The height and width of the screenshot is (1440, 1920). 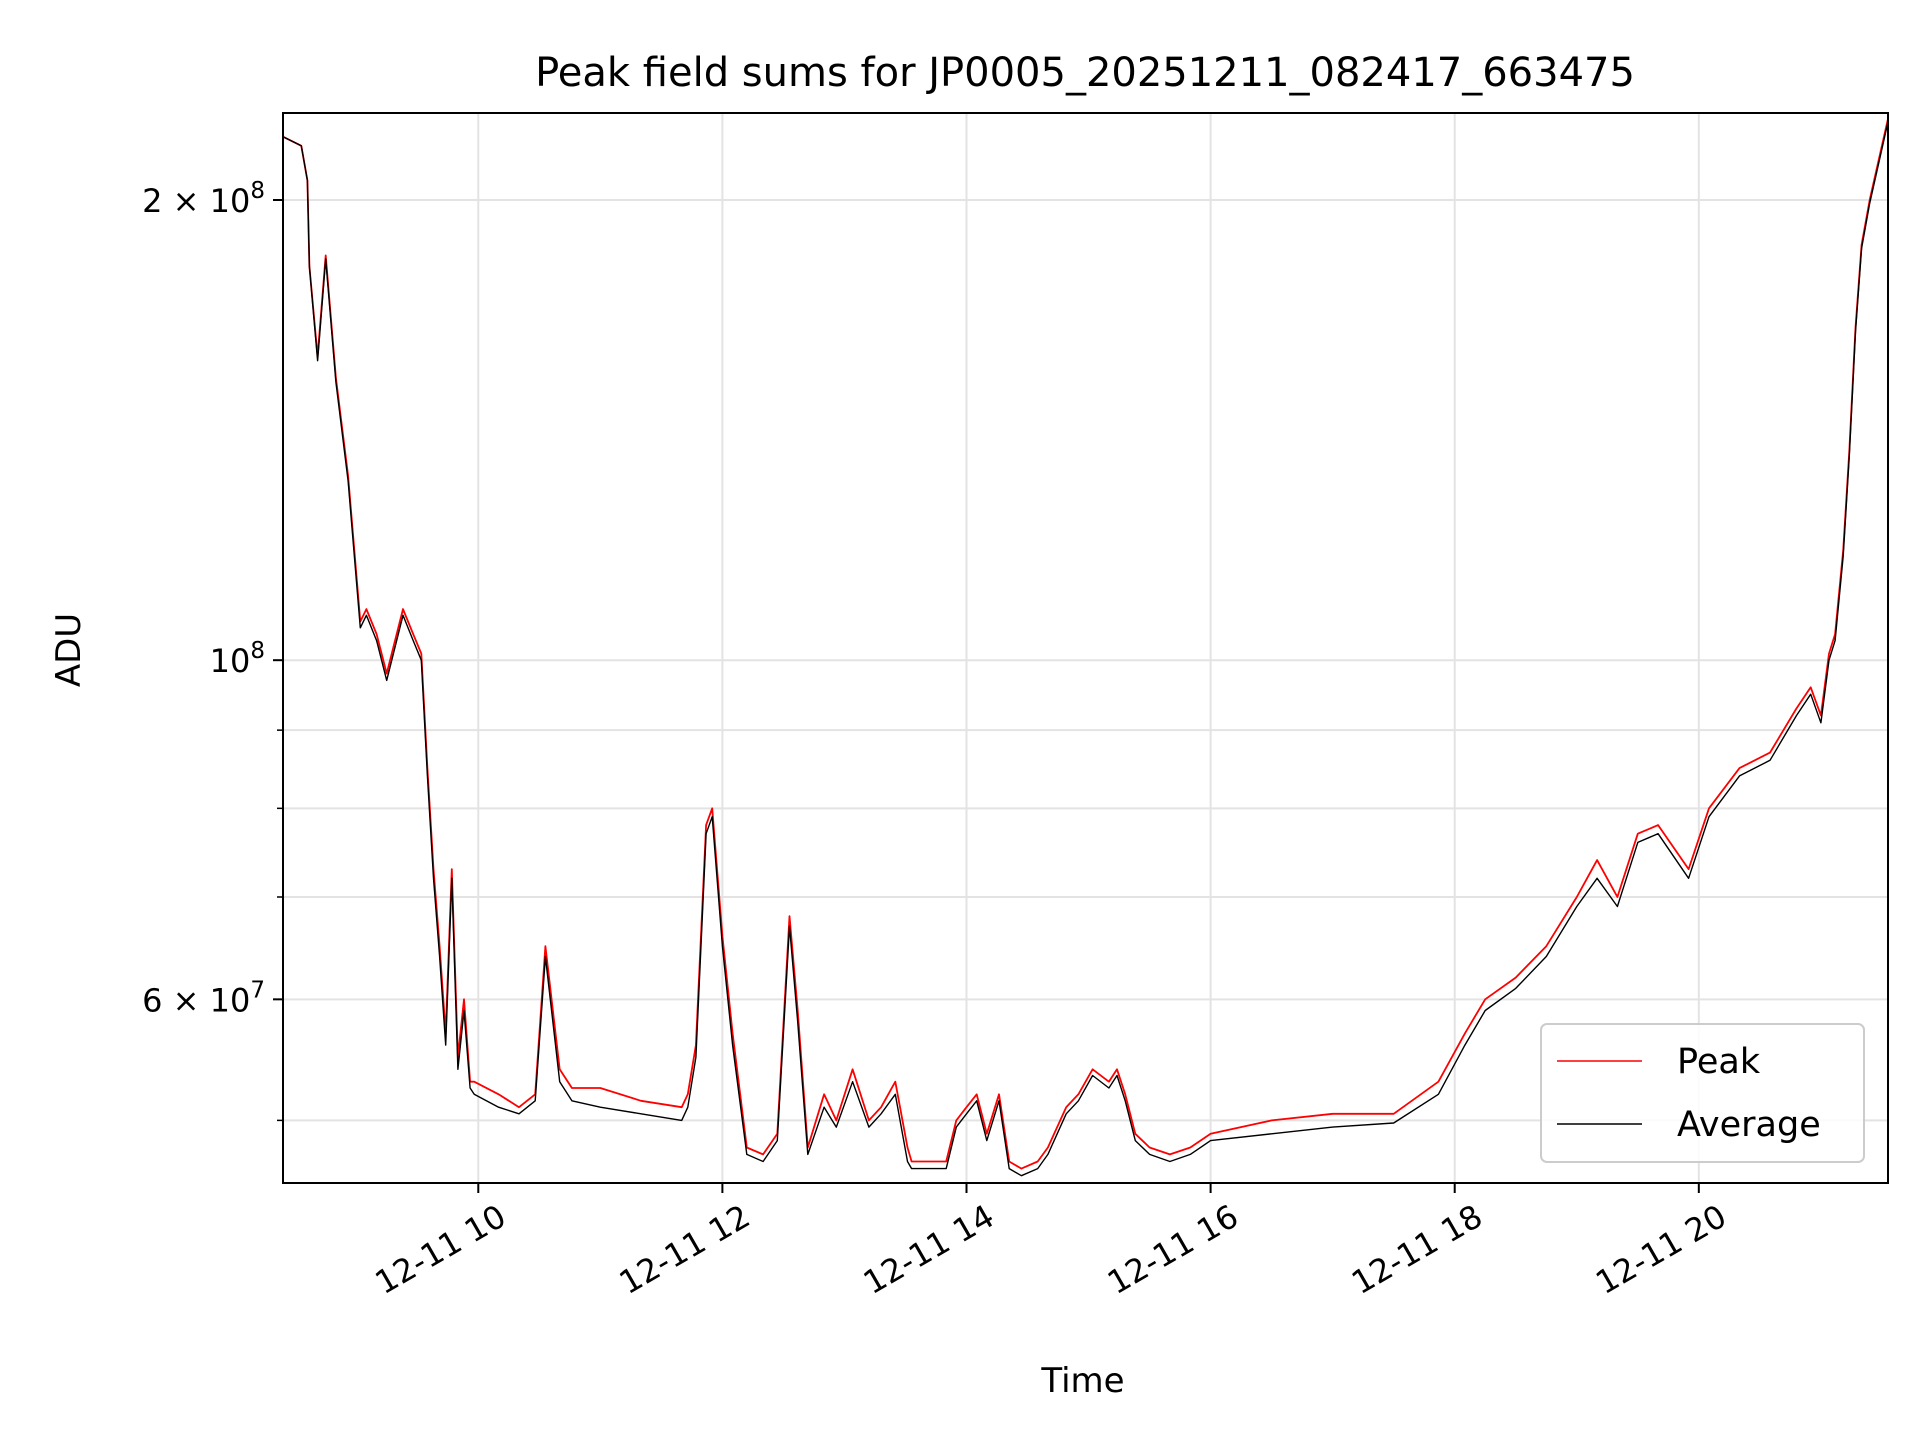 I want to click on legend-label-peak: Peak, so click(x=1719, y=1062).